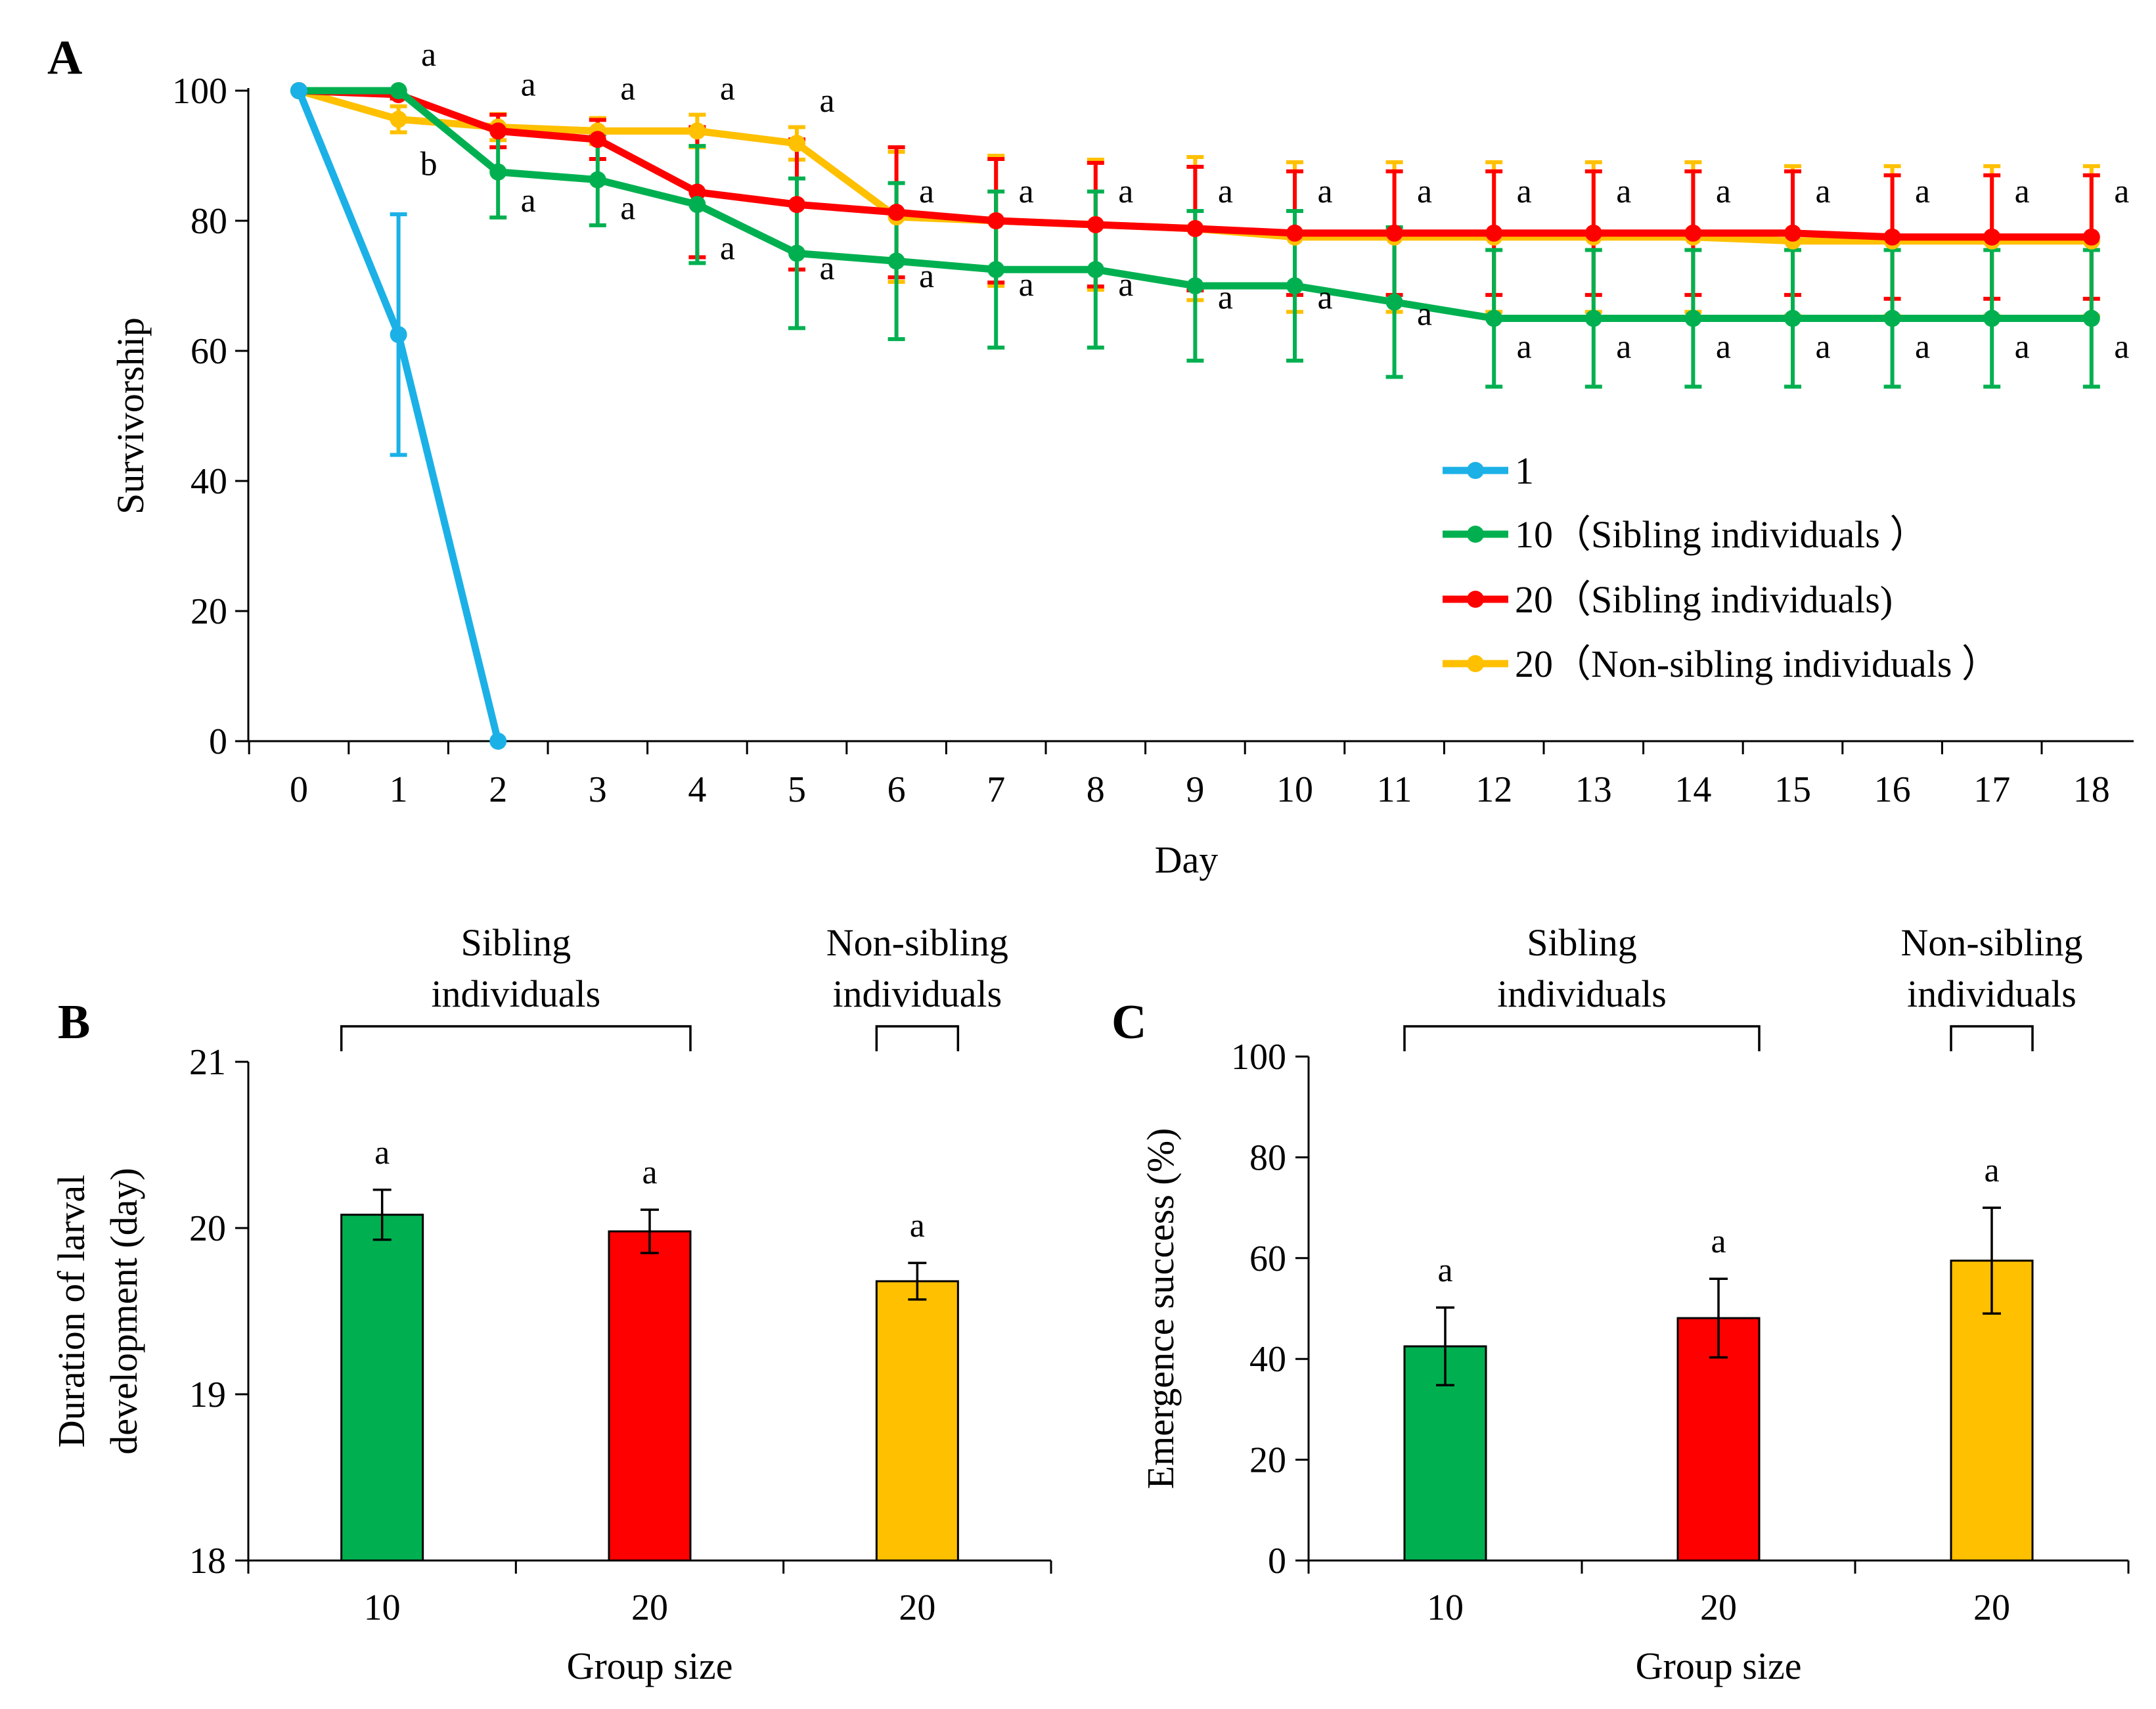 This screenshot has height=1709, width=2156. Describe the element at coordinates (207, 1561) in the screenshot. I see `y-tick-label: 18` at that location.